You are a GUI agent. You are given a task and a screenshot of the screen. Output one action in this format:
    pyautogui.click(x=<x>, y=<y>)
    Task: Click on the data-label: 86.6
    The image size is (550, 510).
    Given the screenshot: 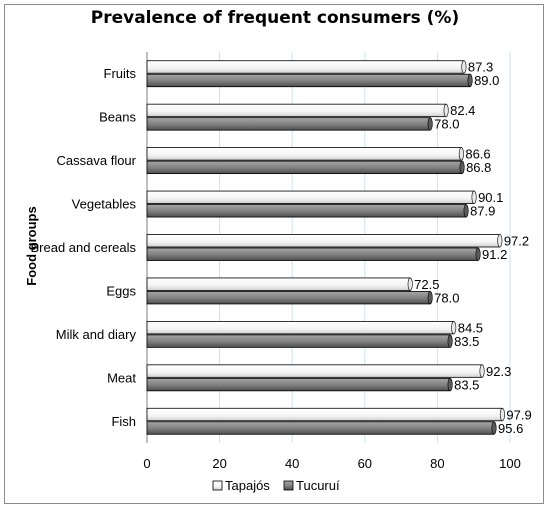 What is the action you would take?
    pyautogui.click(x=477, y=154)
    